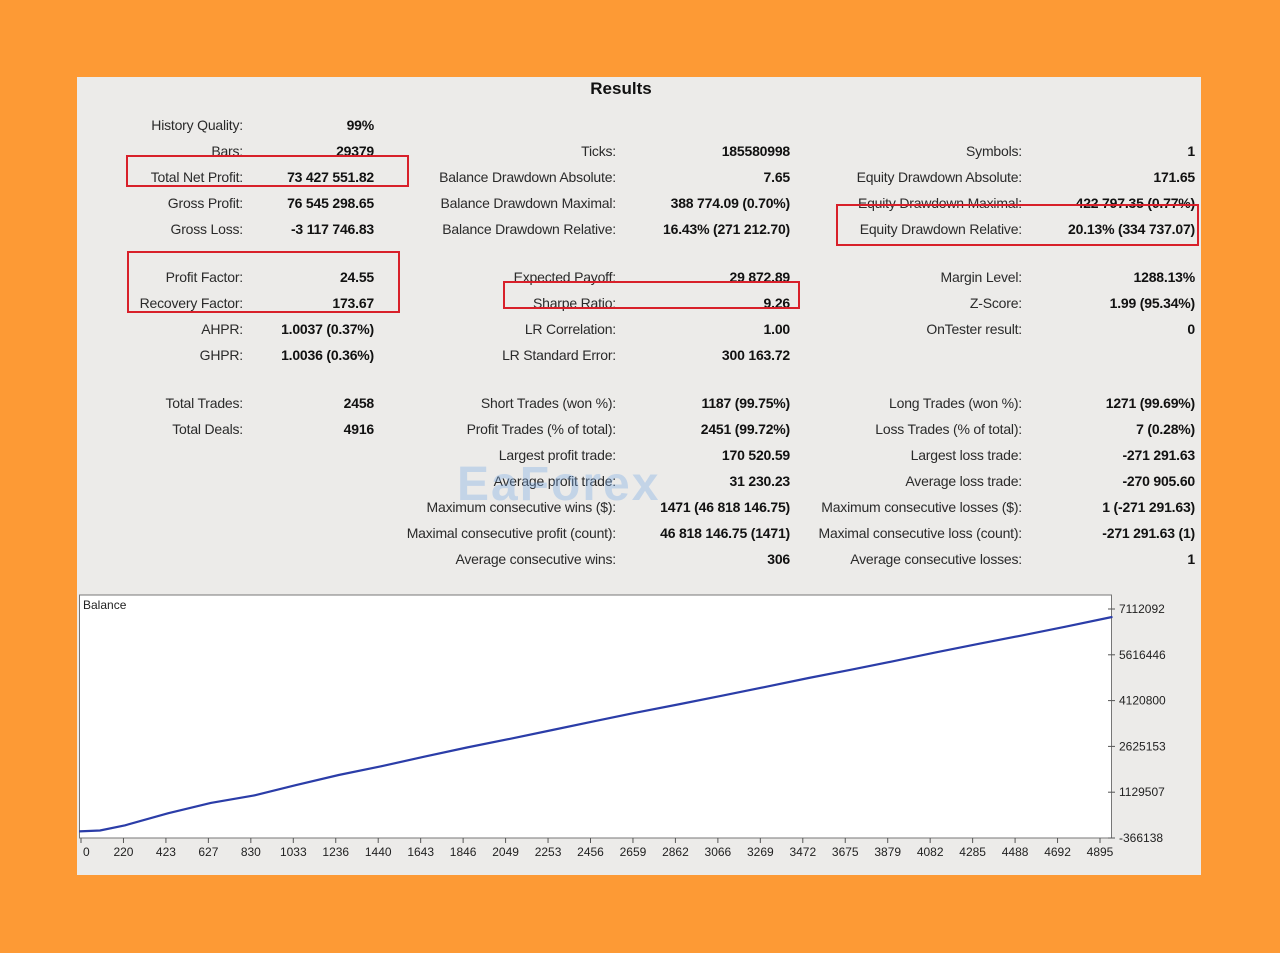  What do you see at coordinates (548, 852) in the screenshot?
I see `chart-x-tick-label: 2253` at bounding box center [548, 852].